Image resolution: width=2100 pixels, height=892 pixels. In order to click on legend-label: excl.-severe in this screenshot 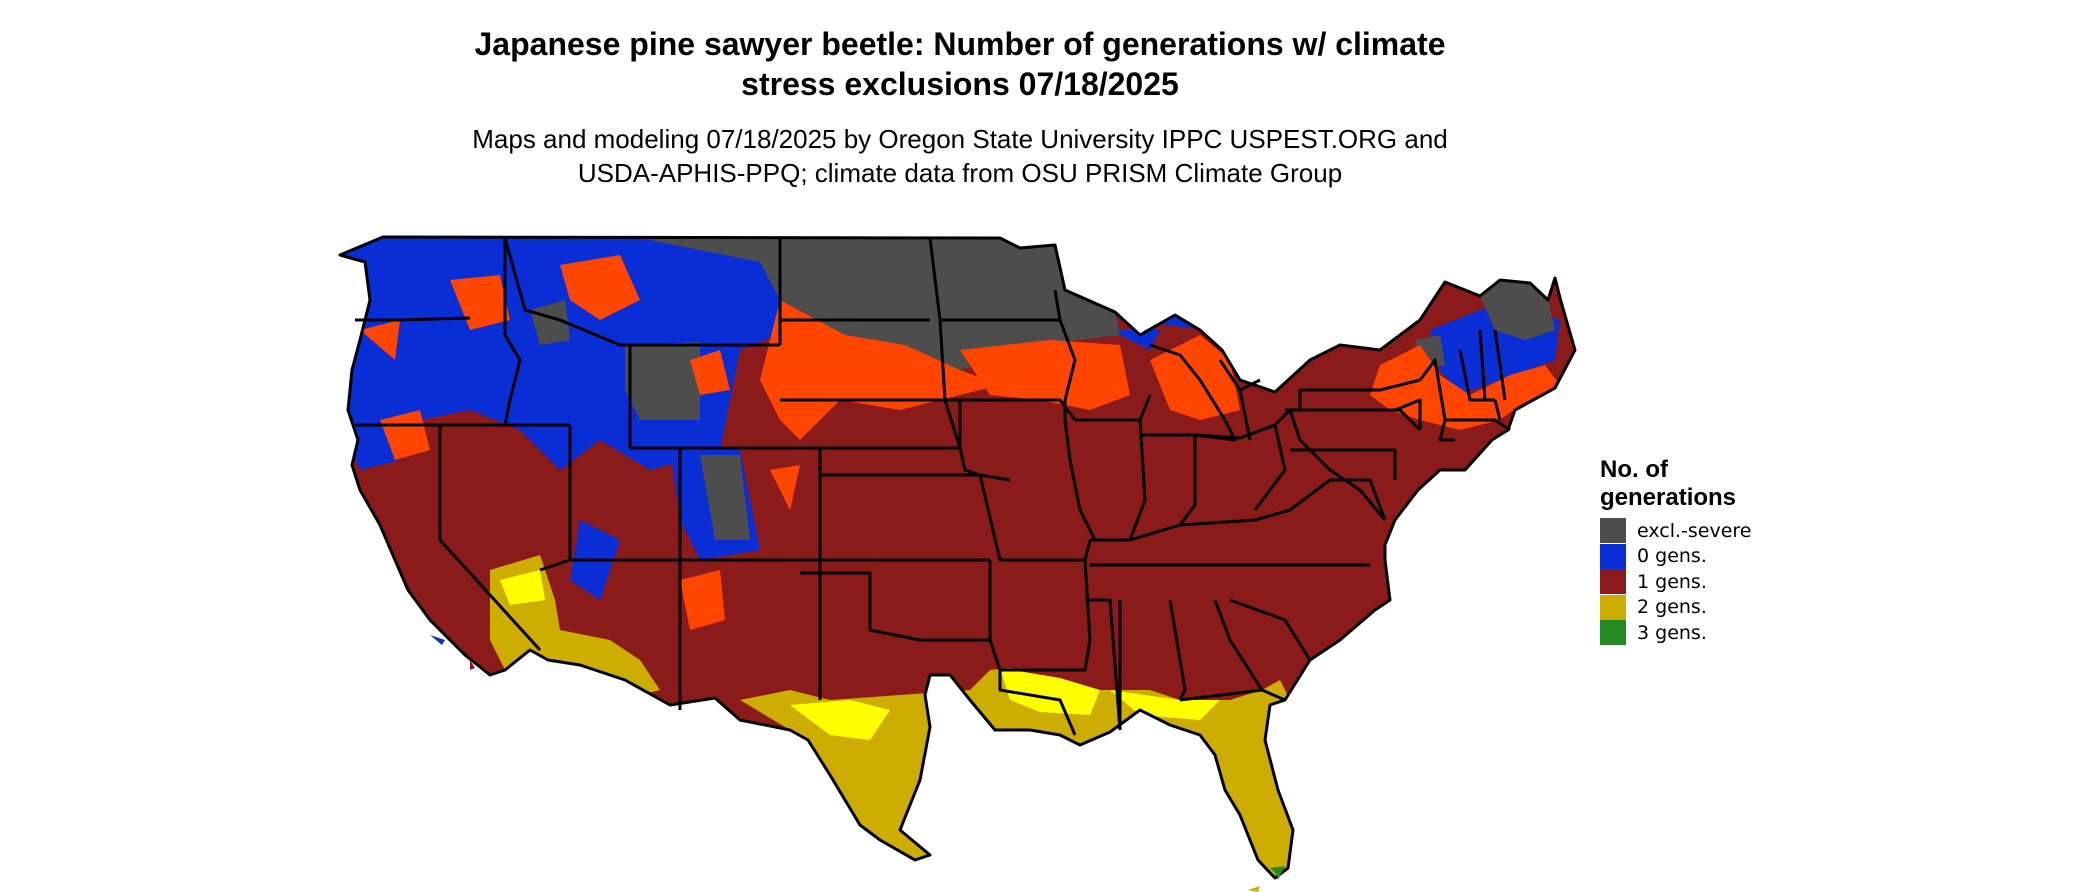, I will do `click(1694, 530)`.